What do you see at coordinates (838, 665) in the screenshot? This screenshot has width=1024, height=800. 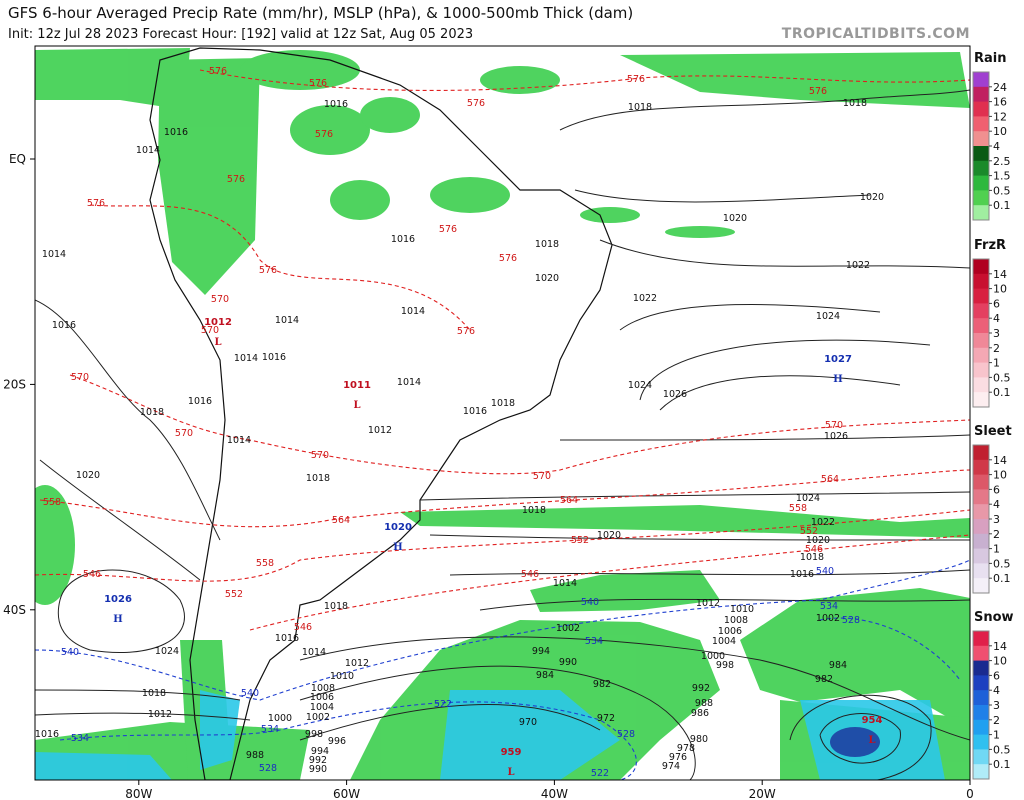 I see `isobar-label: 984` at bounding box center [838, 665].